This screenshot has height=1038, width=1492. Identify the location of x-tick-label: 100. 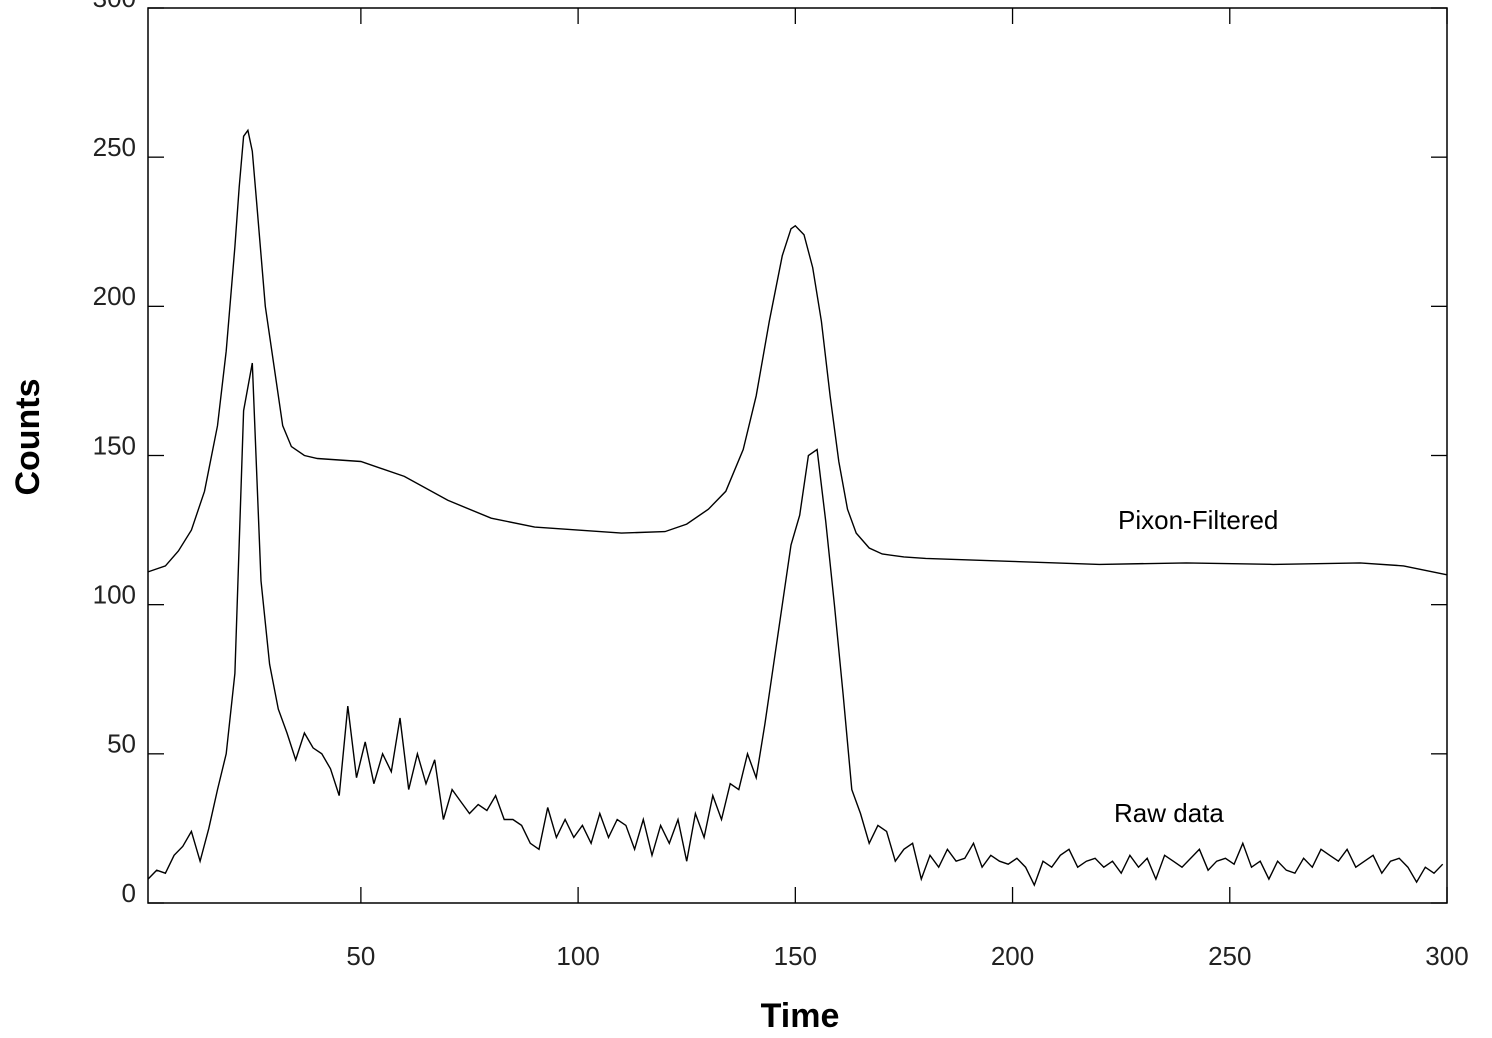
(577, 956).